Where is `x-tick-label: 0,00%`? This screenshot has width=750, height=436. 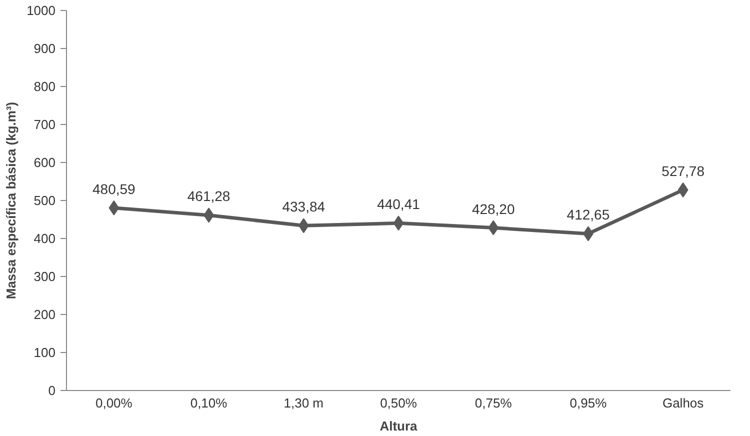
x-tick-label: 0,00% is located at coordinates (114, 403).